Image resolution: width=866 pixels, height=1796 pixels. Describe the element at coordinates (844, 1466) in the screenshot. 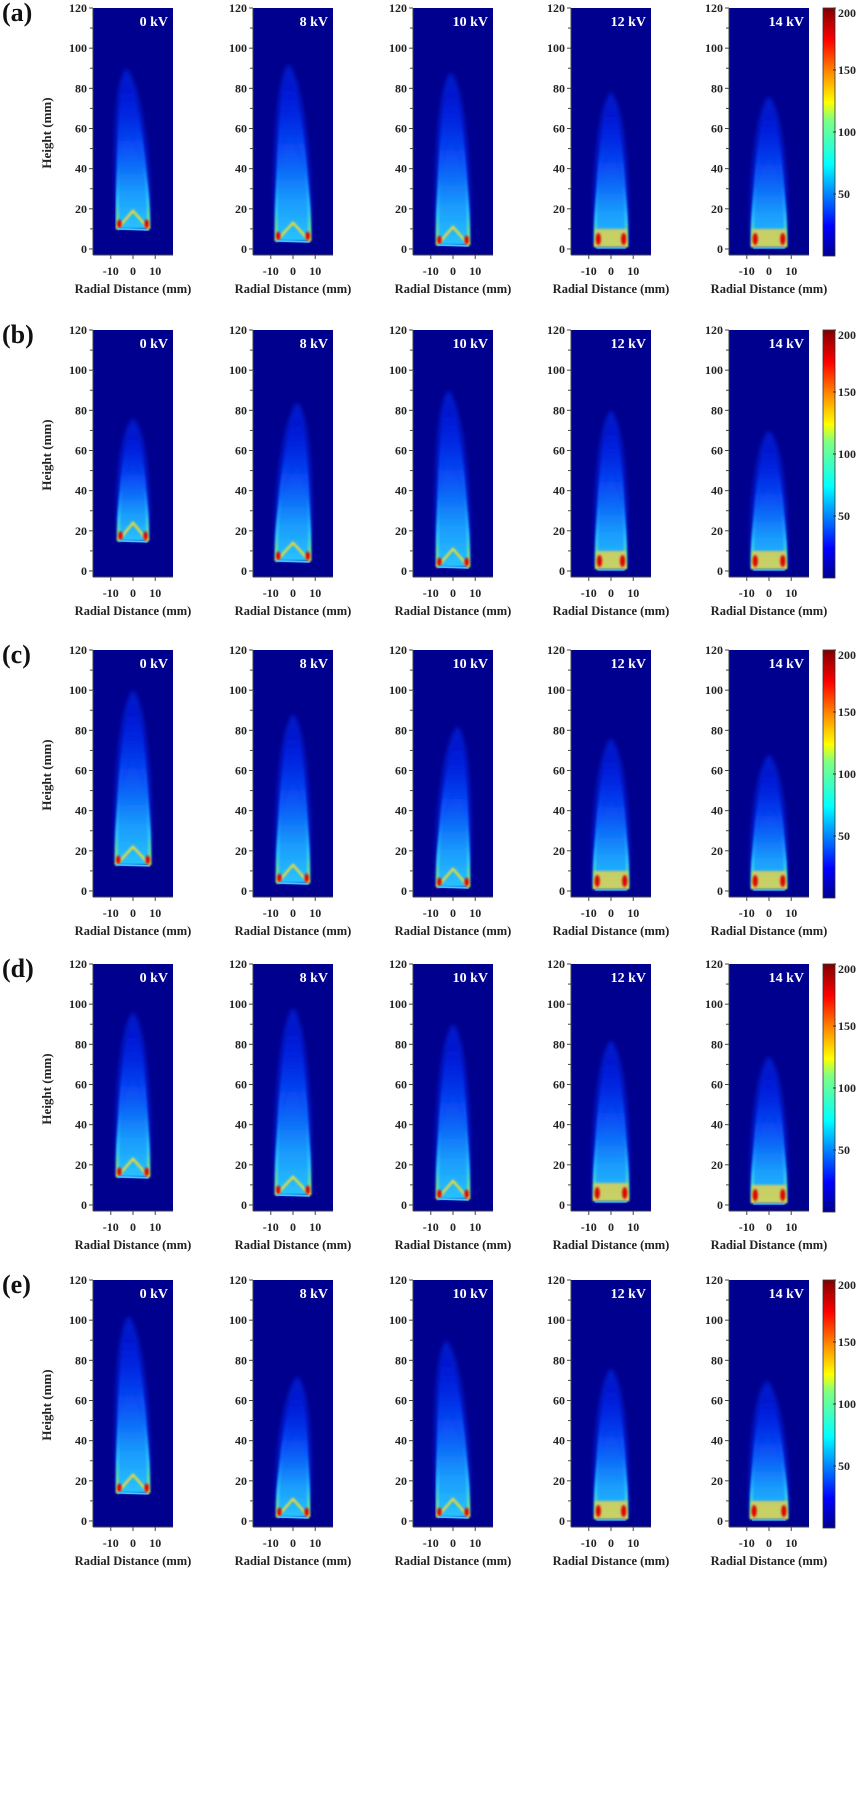

I see `colorbar-tick-label: 50` at that location.